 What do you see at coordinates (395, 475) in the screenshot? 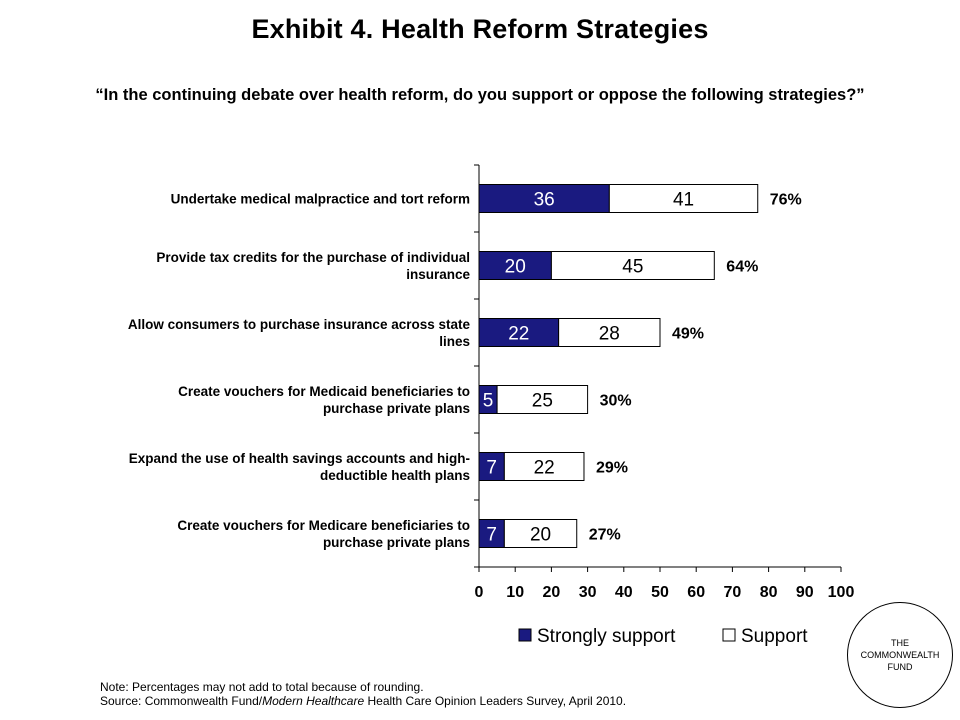
I see `category-label: deductible health plans` at bounding box center [395, 475].